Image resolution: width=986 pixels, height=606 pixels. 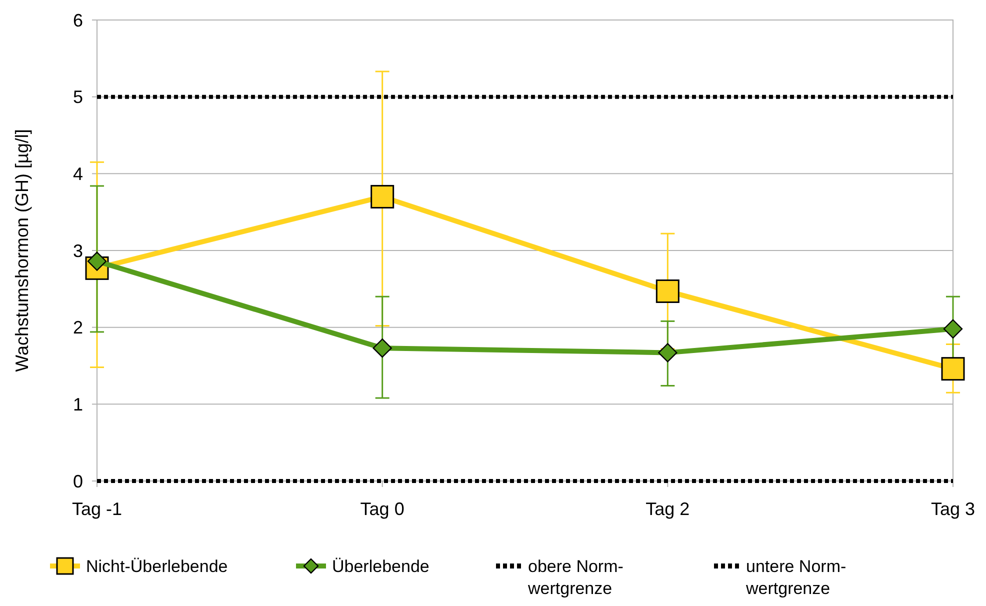 What do you see at coordinates (575, 577) in the screenshot?
I see `legend-label: obere Norm-wertgrenze` at bounding box center [575, 577].